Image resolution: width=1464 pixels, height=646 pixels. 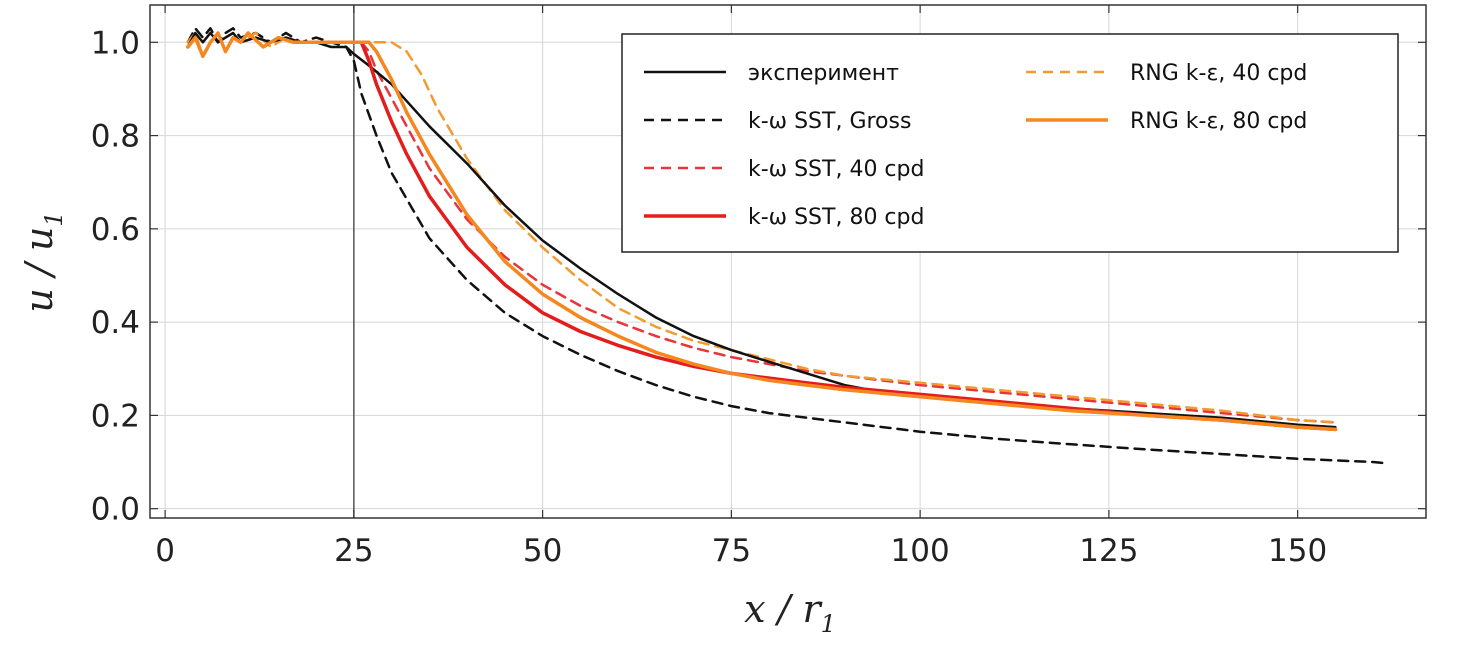 I want to click on y-tick-label: 0.8, so click(x=115, y=137).